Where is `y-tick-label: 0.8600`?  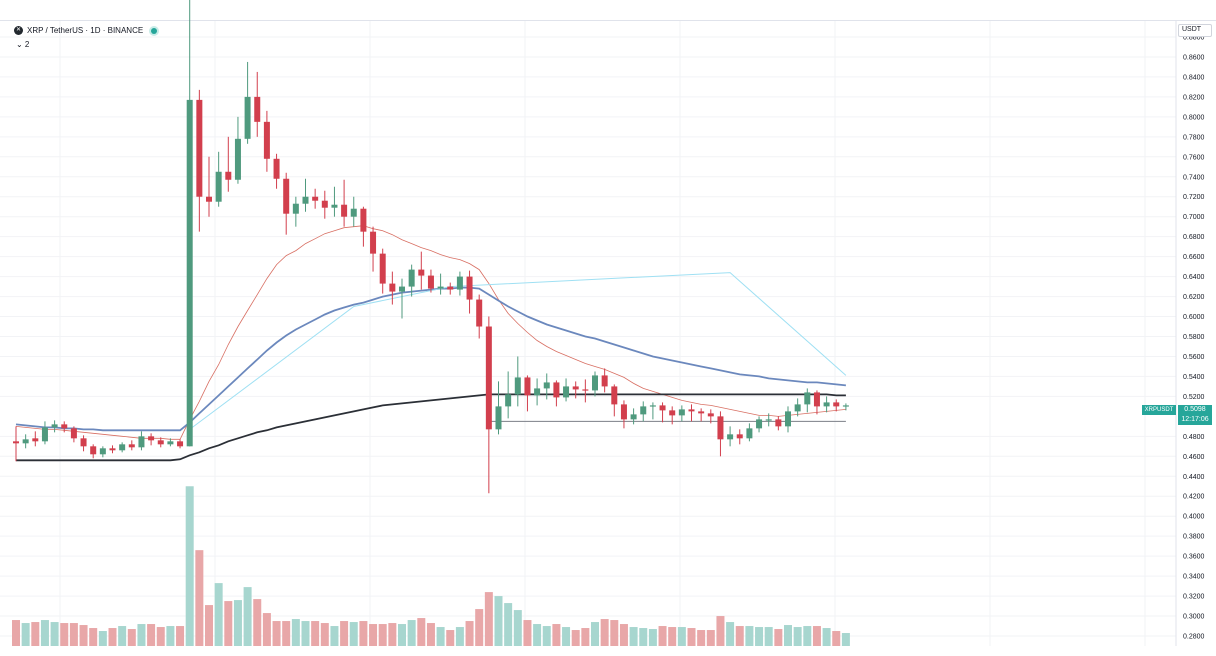 y-tick-label: 0.8600 is located at coordinates (1194, 57).